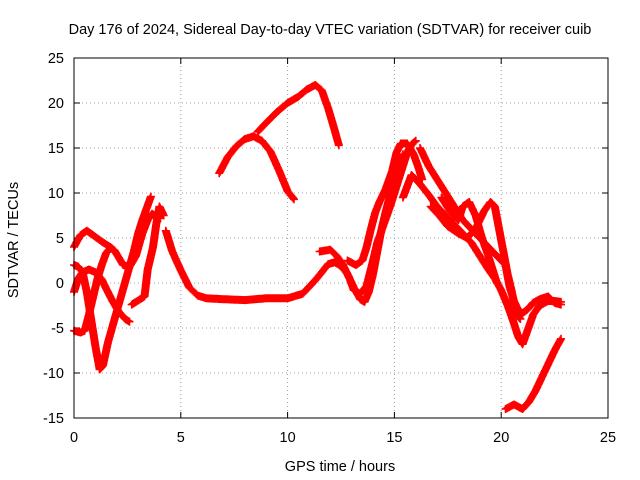 The image size is (640, 480). I want to click on y-tick-label: 15, so click(56, 149).